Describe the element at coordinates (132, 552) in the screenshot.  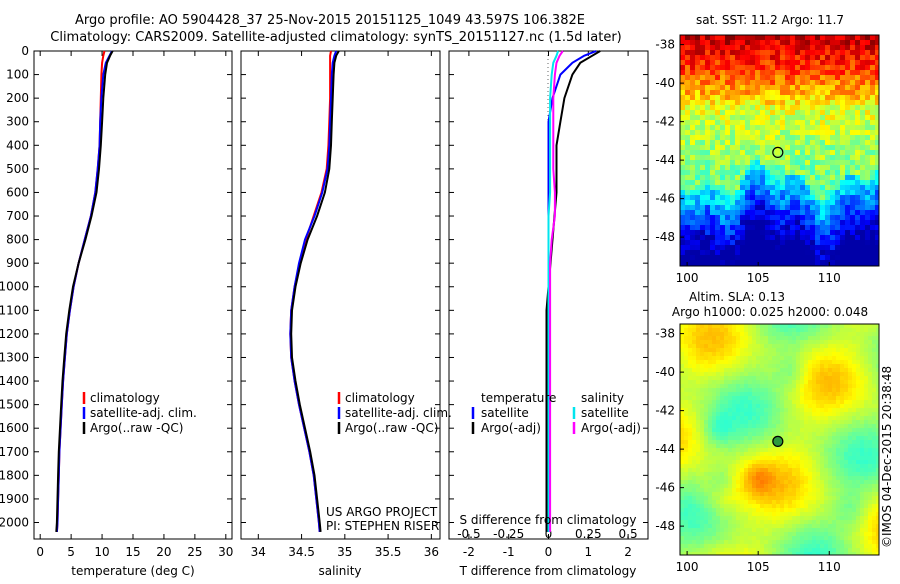
I see `x-tick-label: 15` at that location.